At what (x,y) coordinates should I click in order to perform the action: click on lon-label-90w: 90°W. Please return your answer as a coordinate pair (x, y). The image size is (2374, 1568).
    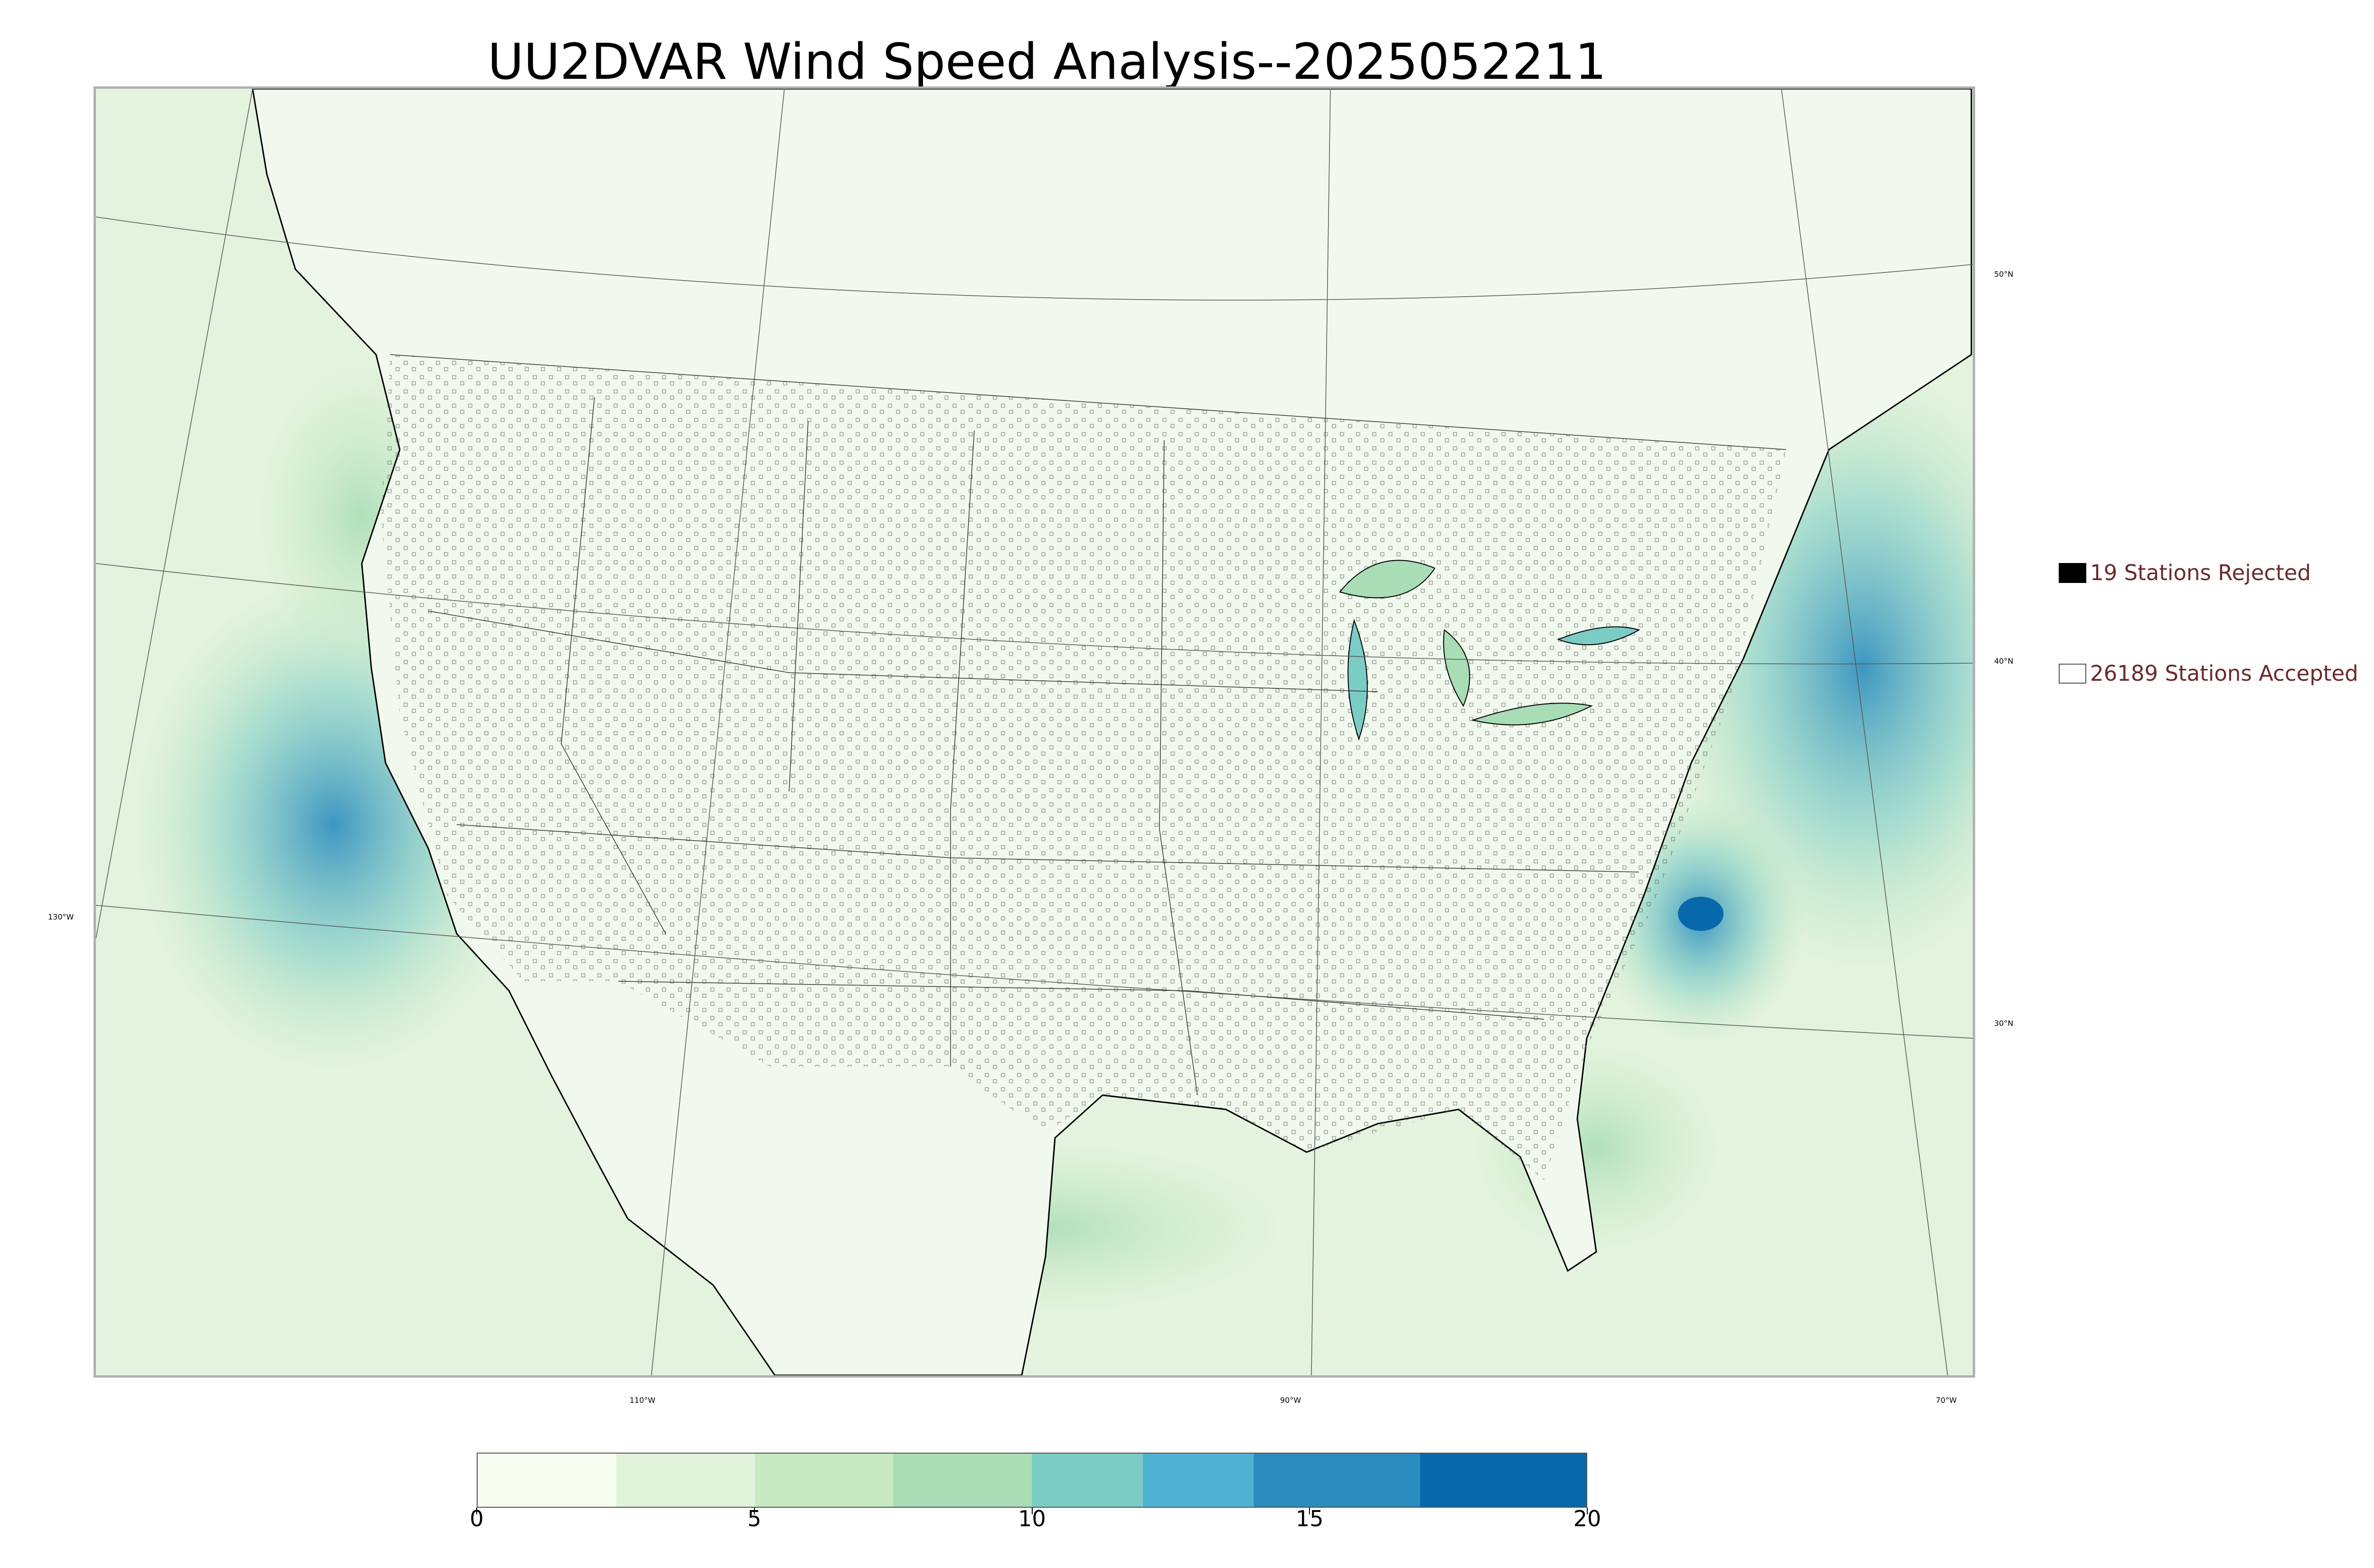
    Looking at the image, I should click on (1290, 1400).